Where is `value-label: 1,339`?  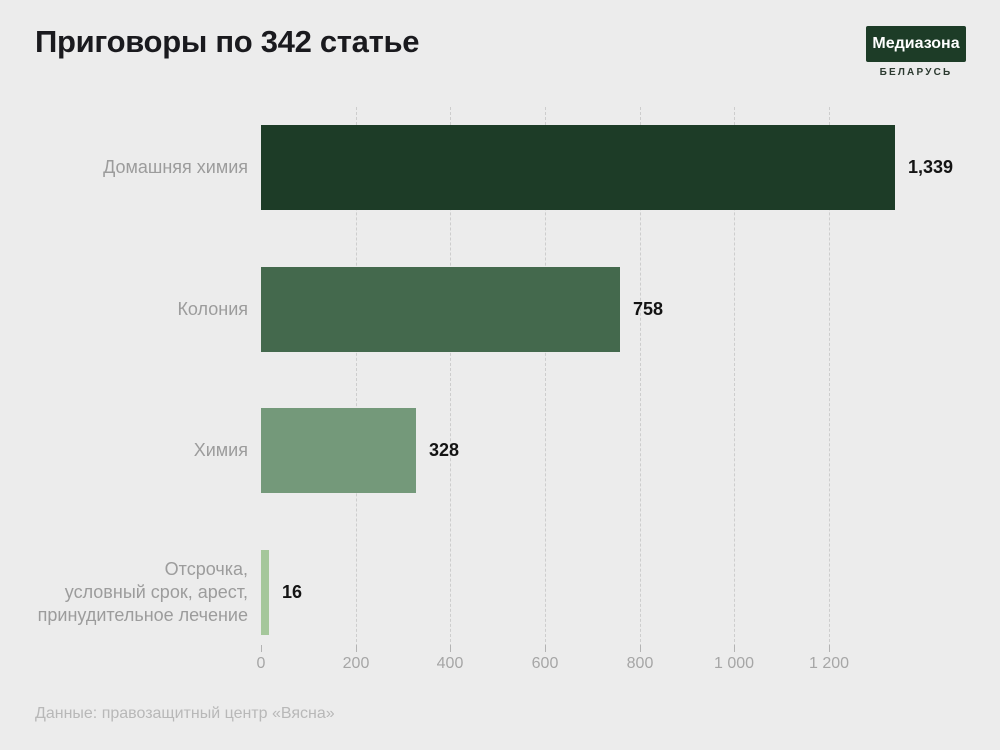
value-label: 1,339 is located at coordinates (931, 167).